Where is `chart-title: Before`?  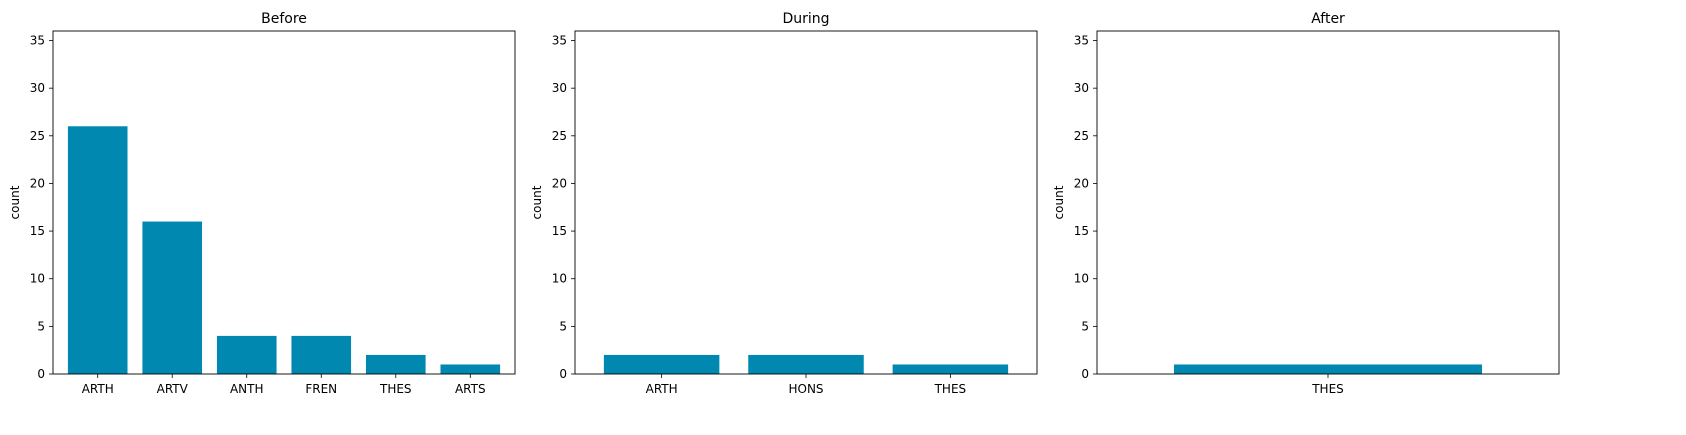
chart-title: Before is located at coordinates (284, 19).